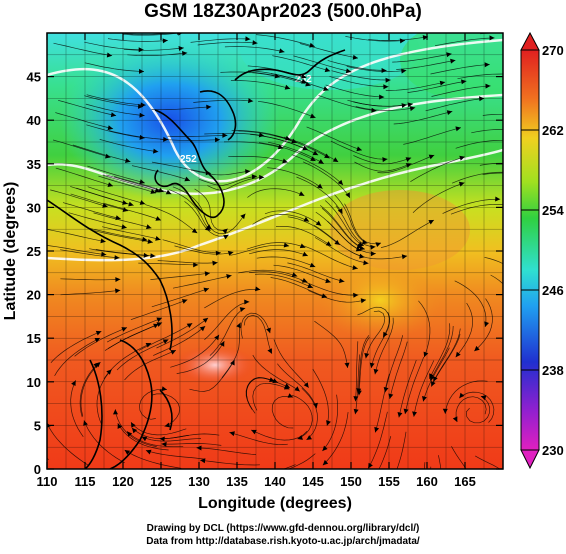  I want to click on colorbar-label: 230, so click(553, 450).